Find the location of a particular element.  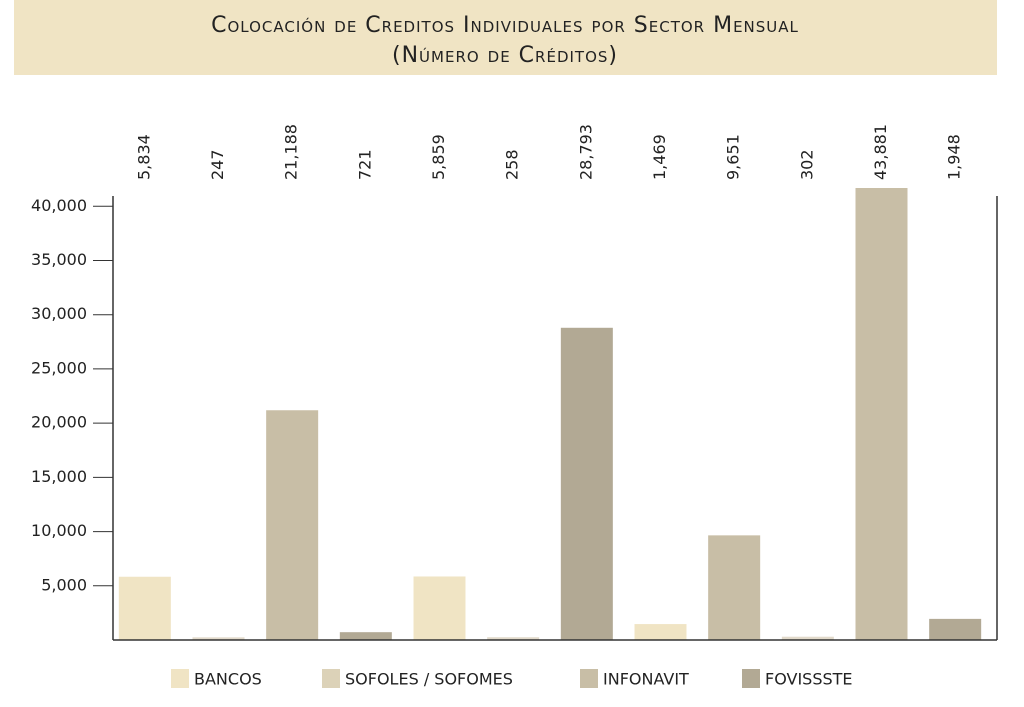

y-tick-label: 20,000 is located at coordinates (59, 422).